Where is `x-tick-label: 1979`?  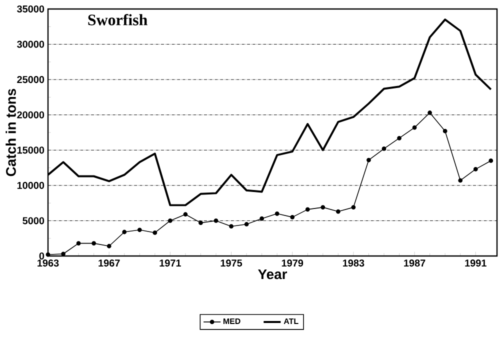 x-tick-label: 1979 is located at coordinates (293, 263).